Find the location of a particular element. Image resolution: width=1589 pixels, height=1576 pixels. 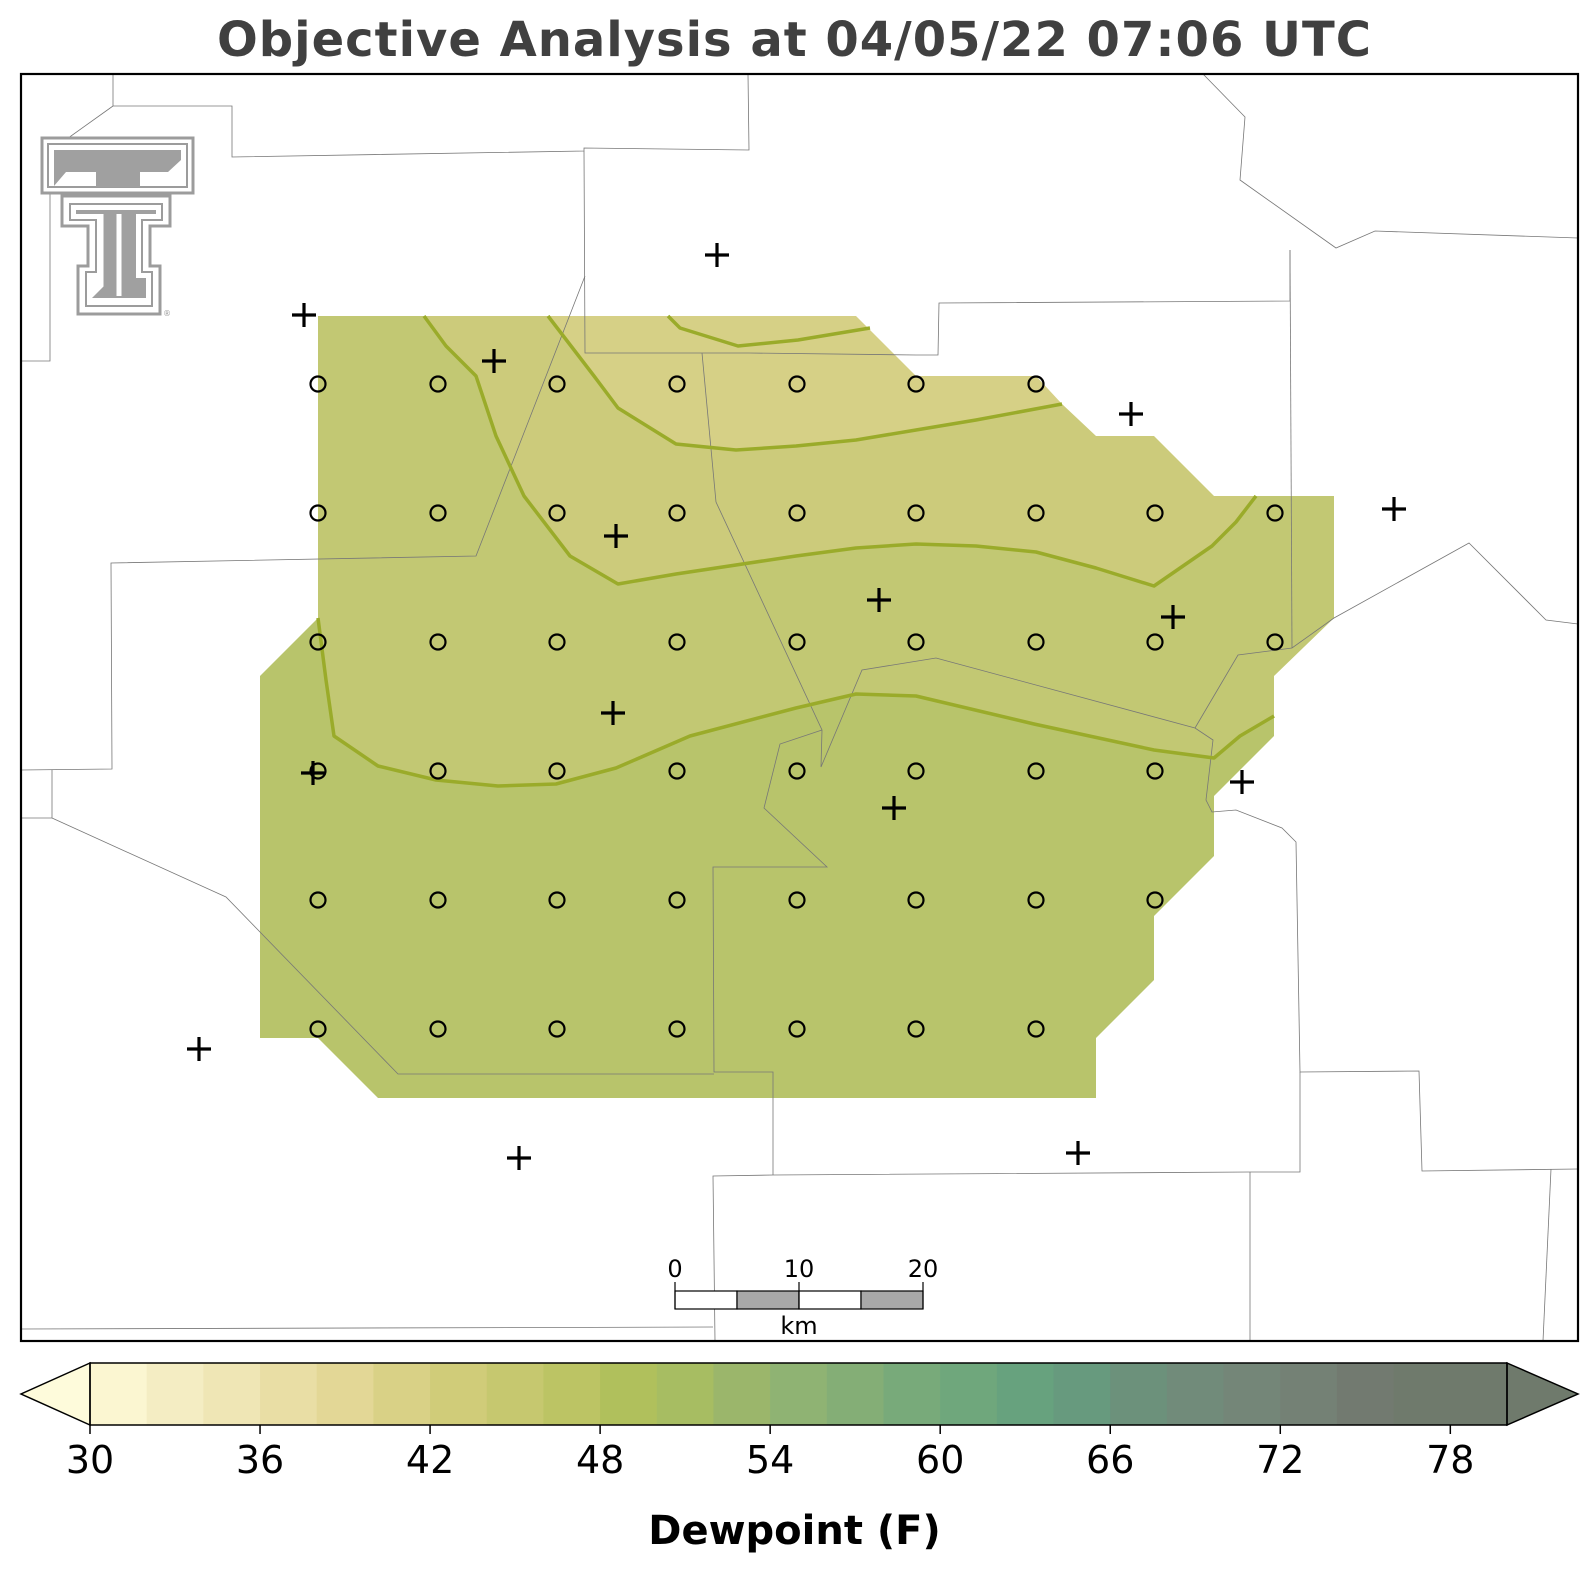

scale-label-10: 10 is located at coordinates (799, 1269).